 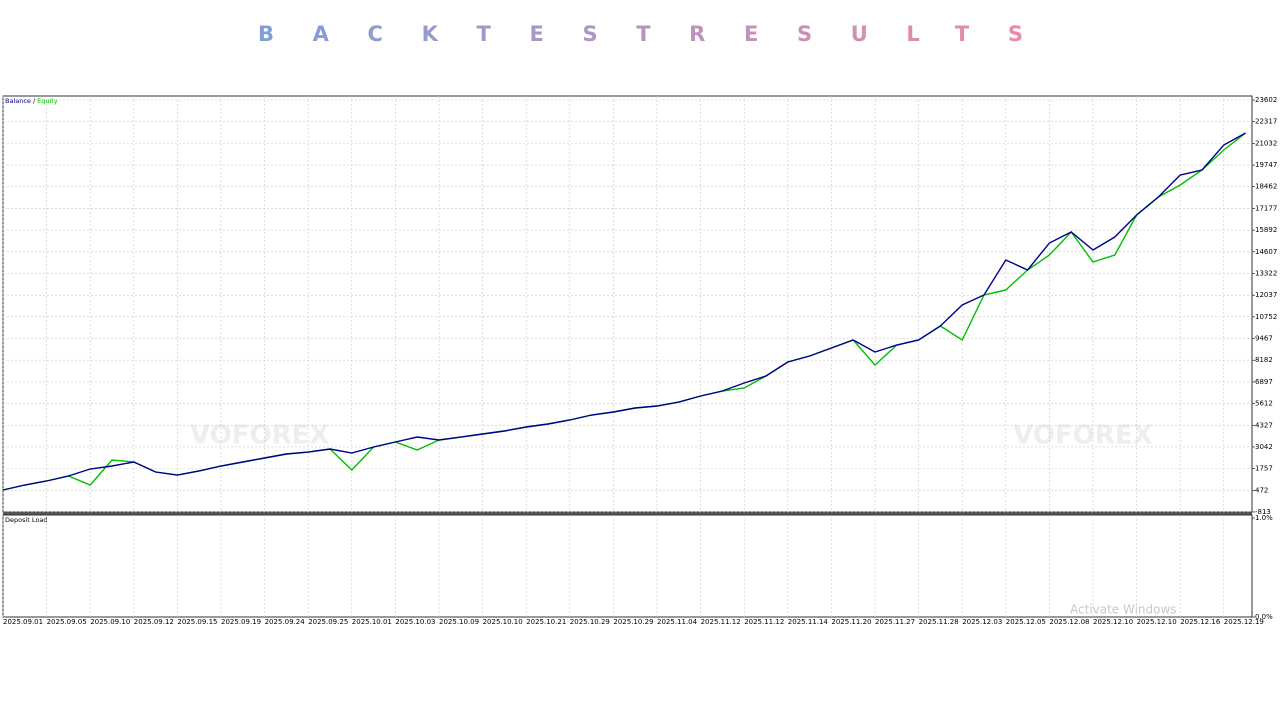 What do you see at coordinates (197, 622) in the screenshot?
I see `x-tick-label: 2025.09.15` at bounding box center [197, 622].